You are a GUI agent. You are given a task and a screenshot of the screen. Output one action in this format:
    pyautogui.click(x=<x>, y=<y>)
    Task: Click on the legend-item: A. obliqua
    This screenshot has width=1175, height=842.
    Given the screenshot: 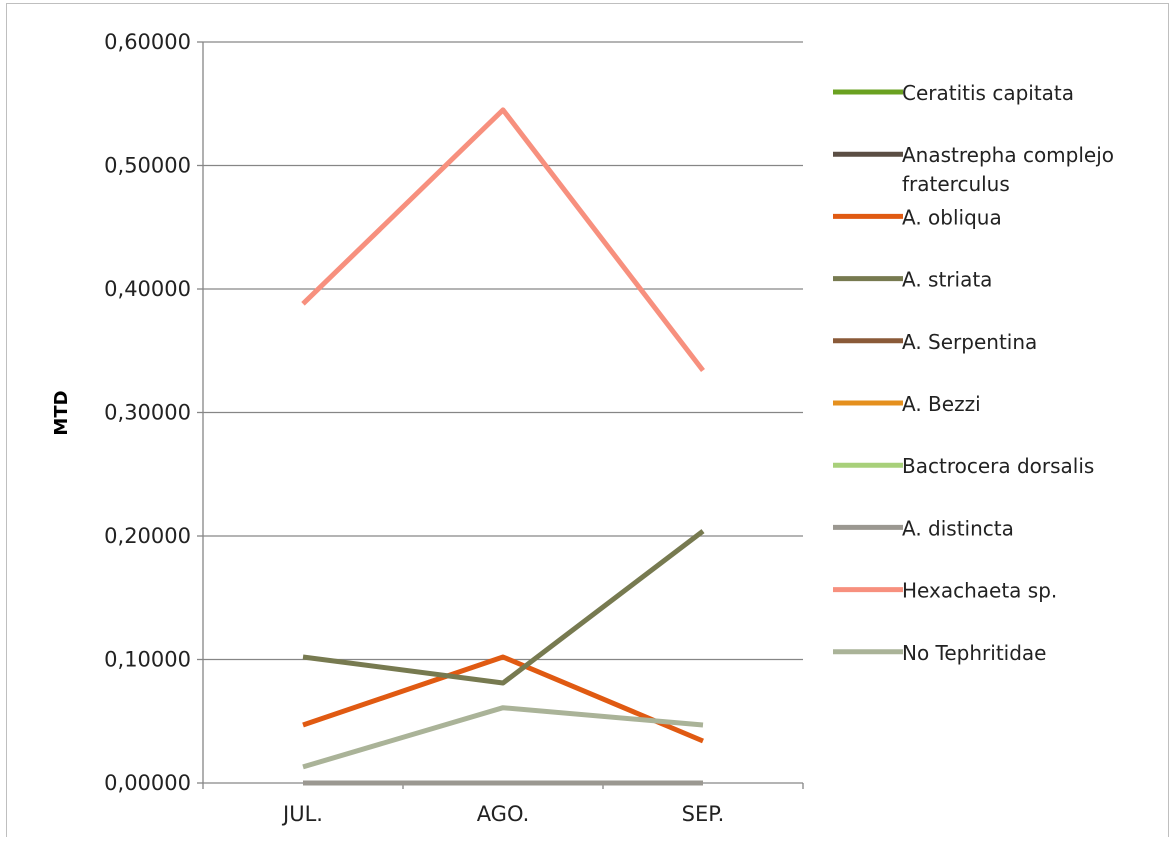 What is the action you would take?
    pyautogui.click(x=917, y=217)
    